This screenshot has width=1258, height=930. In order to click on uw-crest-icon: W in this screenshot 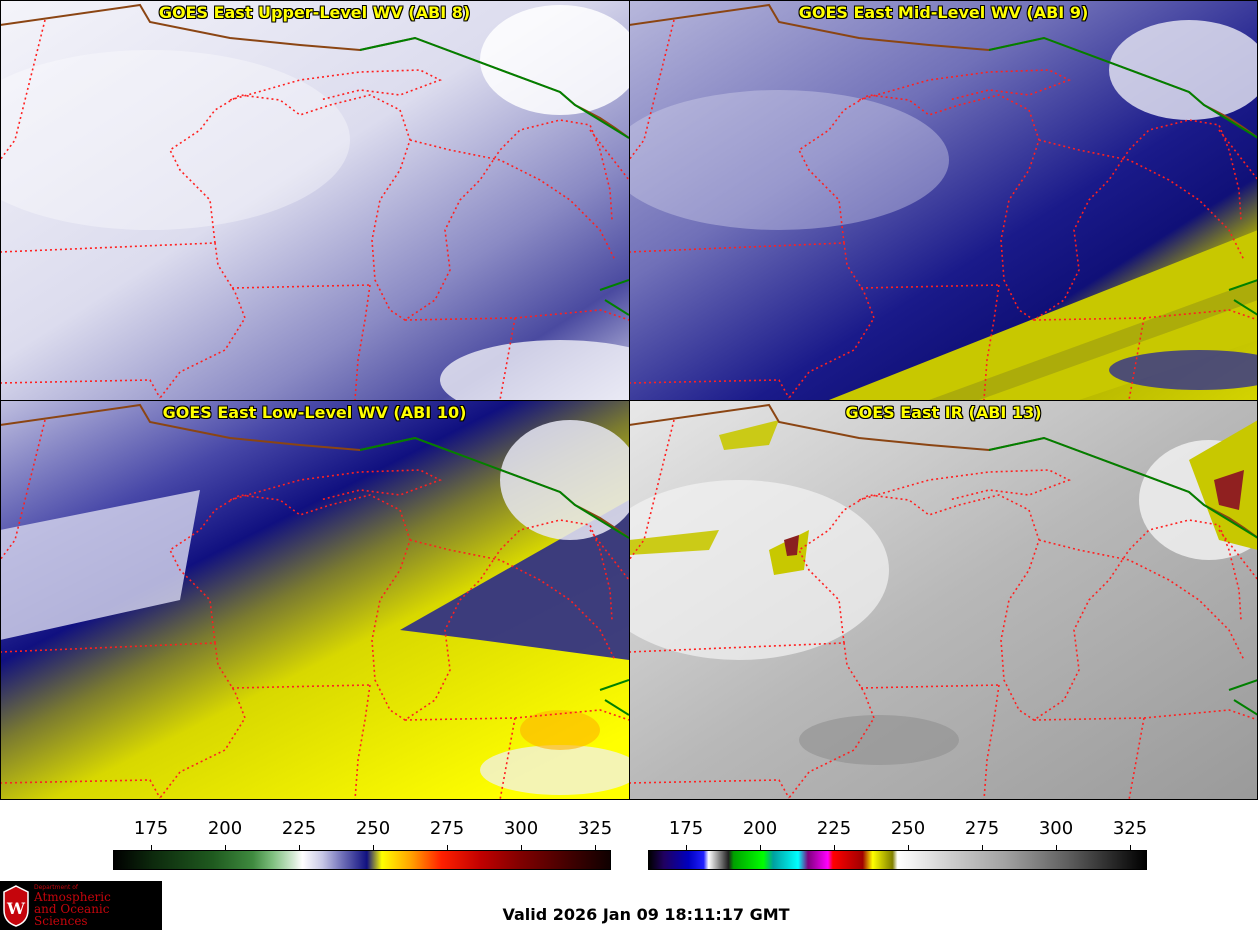, I will do `click(16, 906)`.